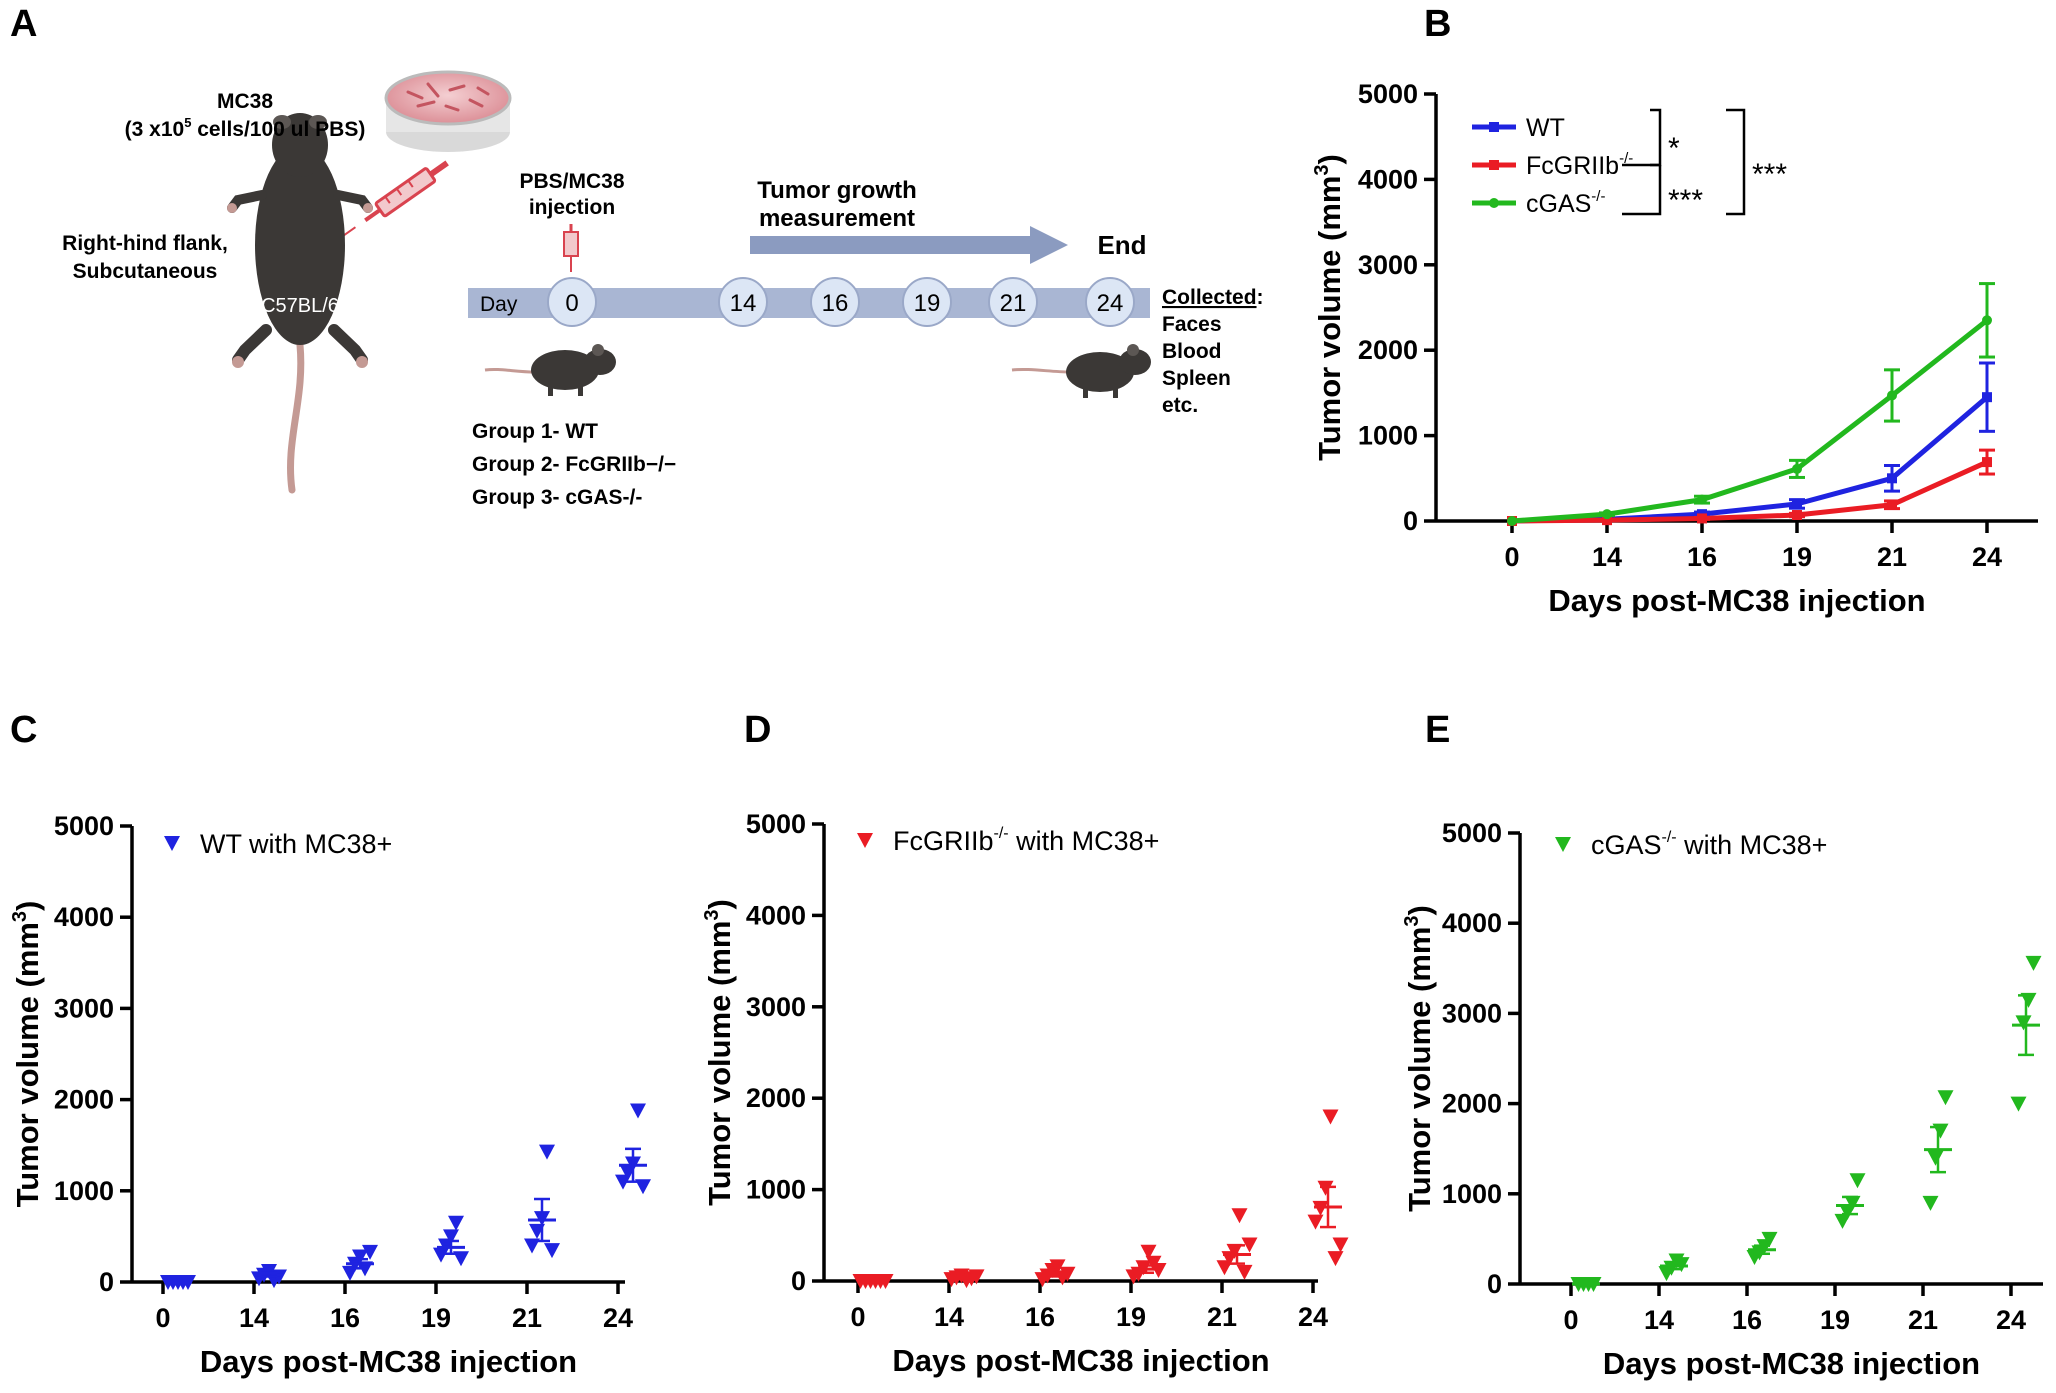  Describe the element at coordinates (757, 730) in the screenshot. I see `panel-label-d: D` at that location.